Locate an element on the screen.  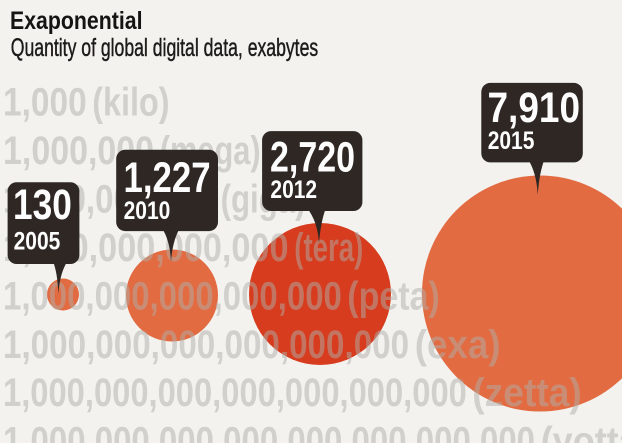
svg-text:1,000,000,000,000,000,000,000,: 1,000,000,000,000,000,000,000,000 is located at coordinates (269, 431).